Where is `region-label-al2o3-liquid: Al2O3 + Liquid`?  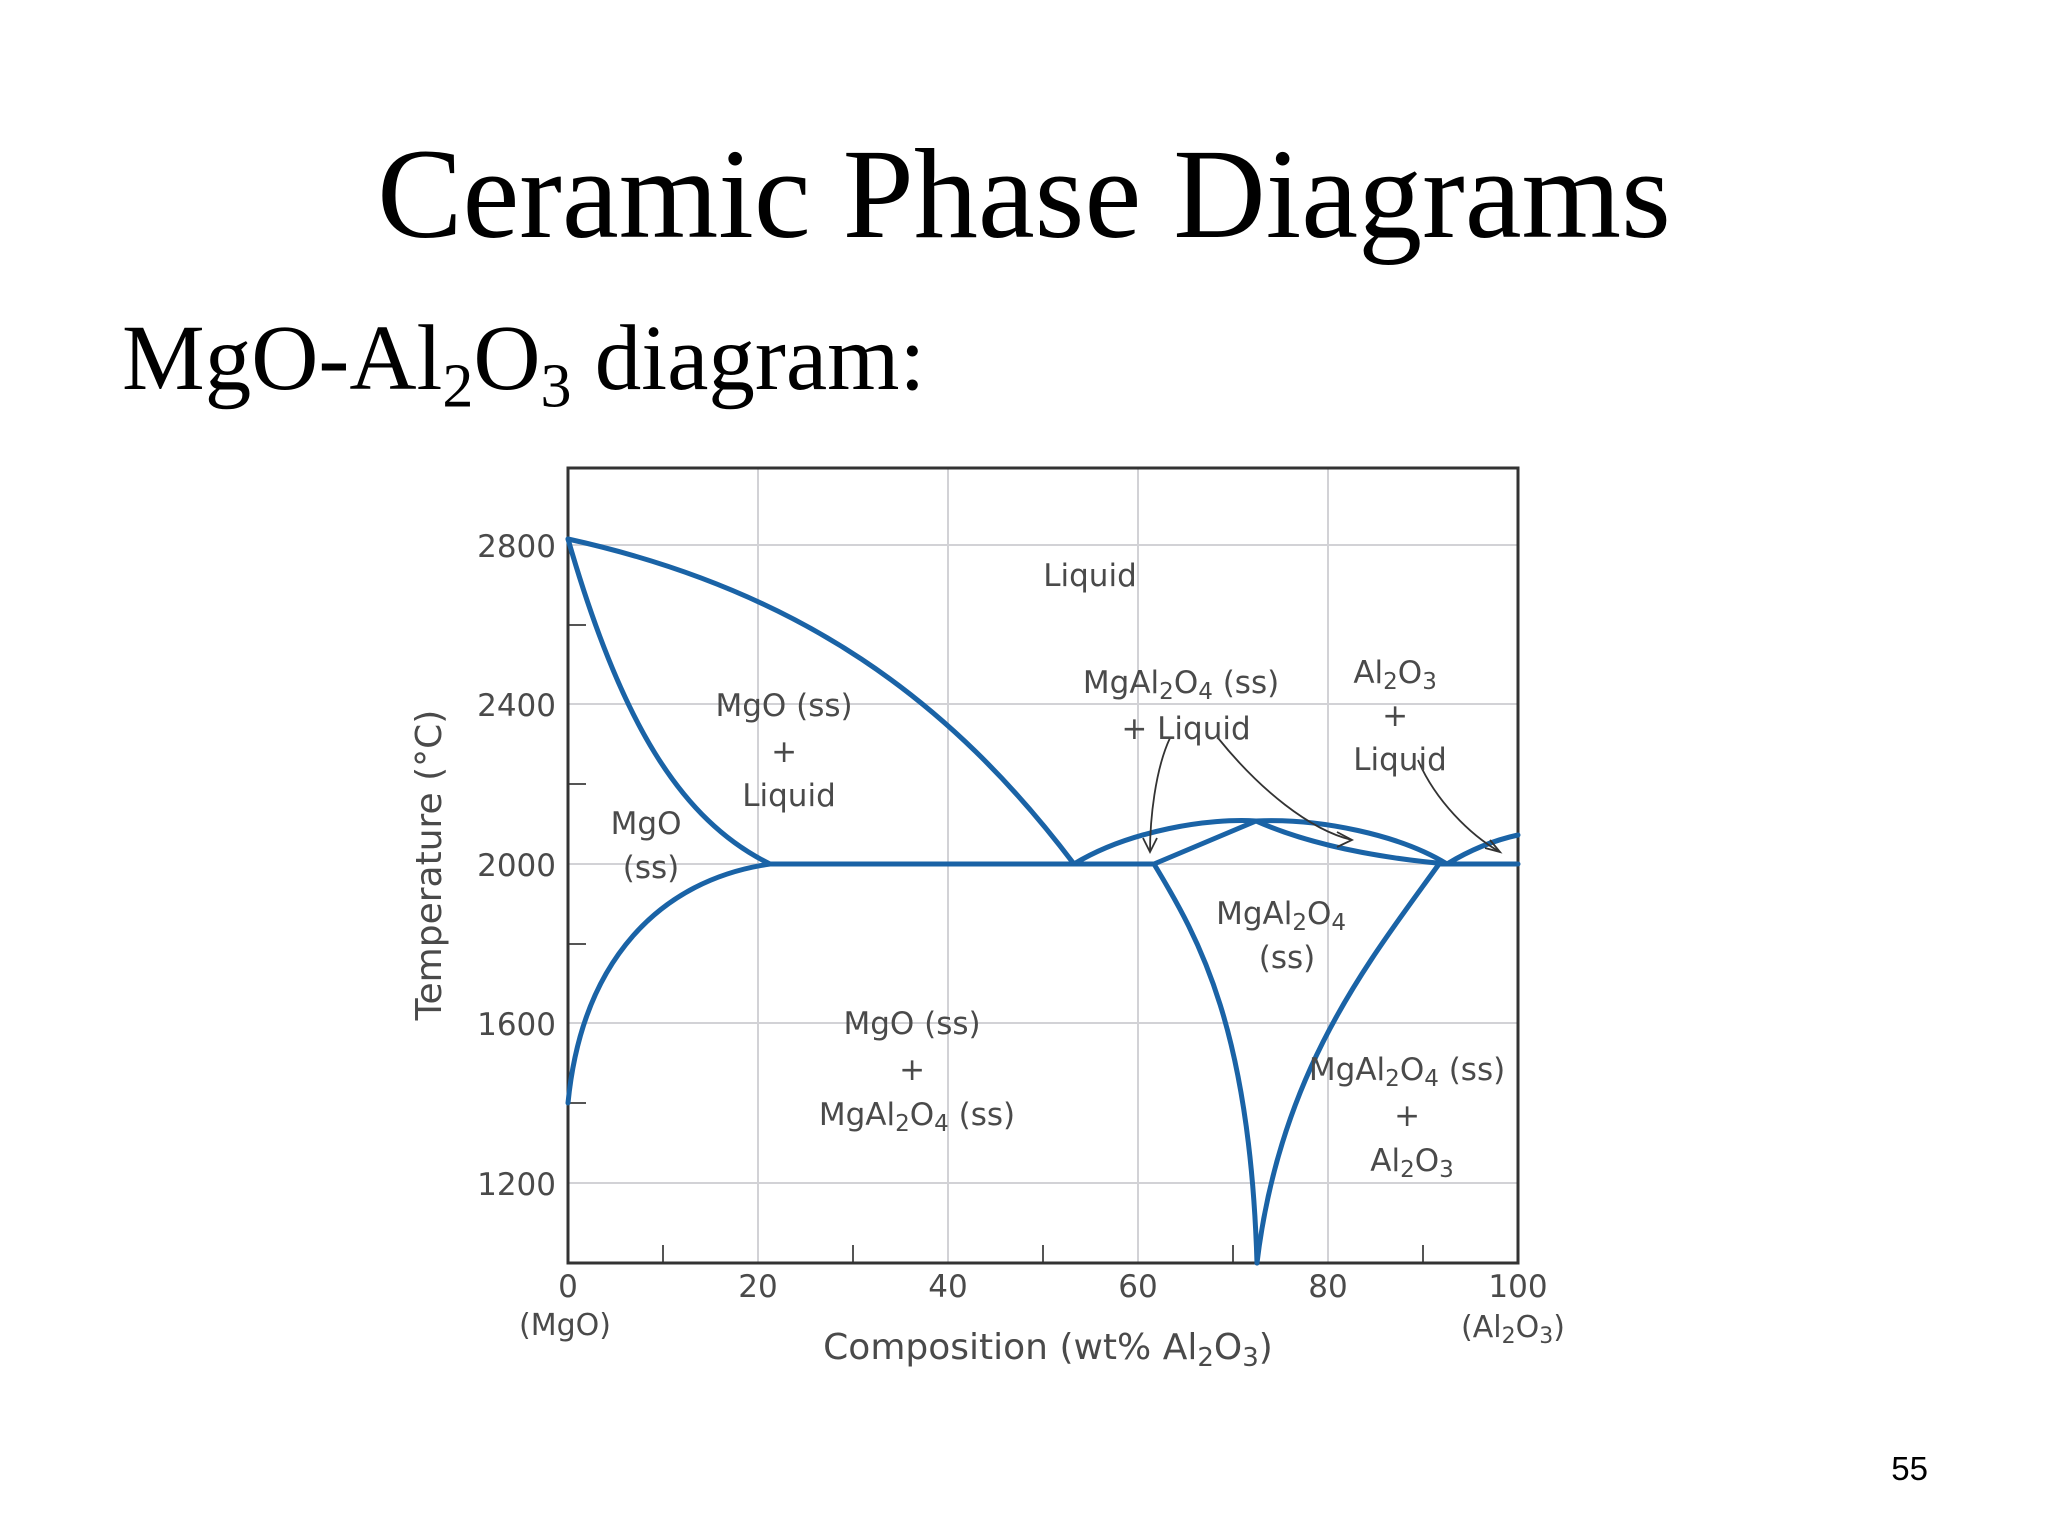
region-label-al2o3-liquid: Al2O3 + Liquid is located at coordinates (1400, 716).